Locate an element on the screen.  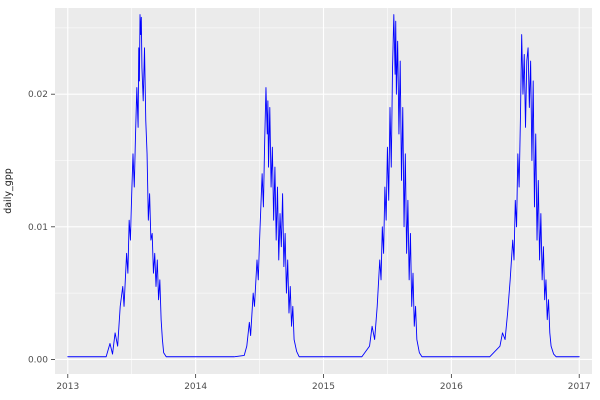
x-tick-label: 2013 is located at coordinates (67, 387).